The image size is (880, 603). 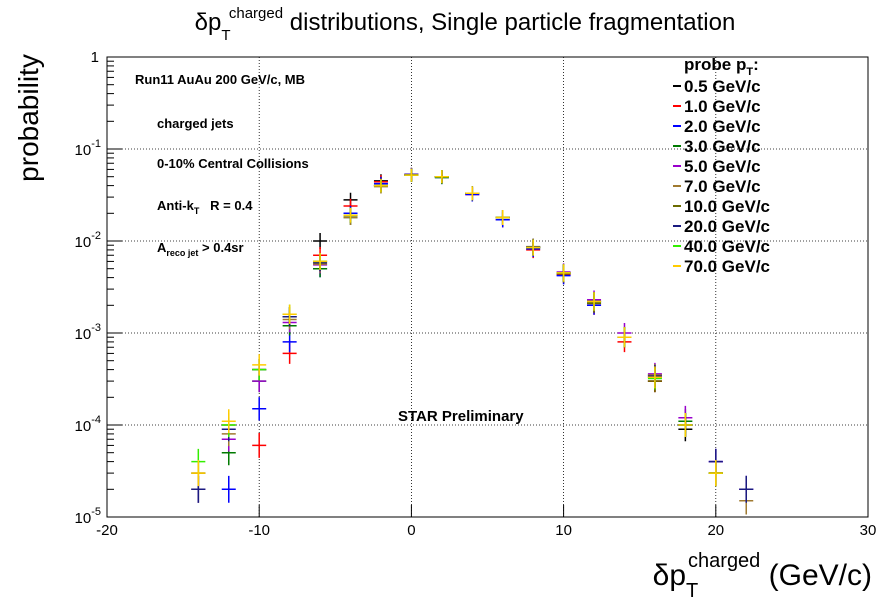 What do you see at coordinates (96, 420) in the screenshot?
I see `tick-exponent: -4` at bounding box center [96, 420].